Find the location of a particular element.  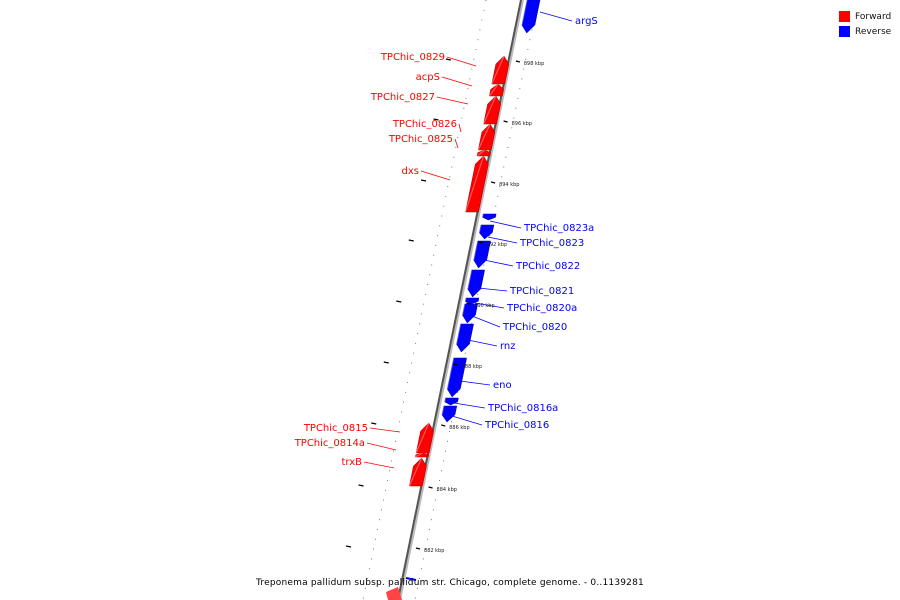

gene-label: TPChic_0823 is located at coordinates (551, 243).